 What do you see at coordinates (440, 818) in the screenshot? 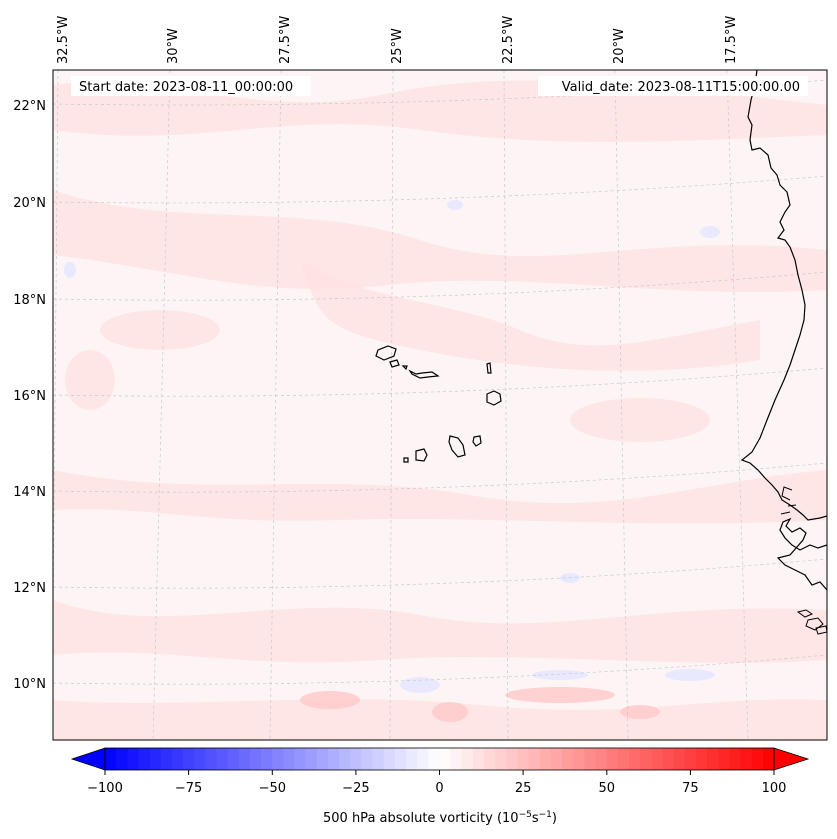
I see `colorbar-label: 500 hPa absolute vorticity (10−5s−1)` at bounding box center [440, 818].